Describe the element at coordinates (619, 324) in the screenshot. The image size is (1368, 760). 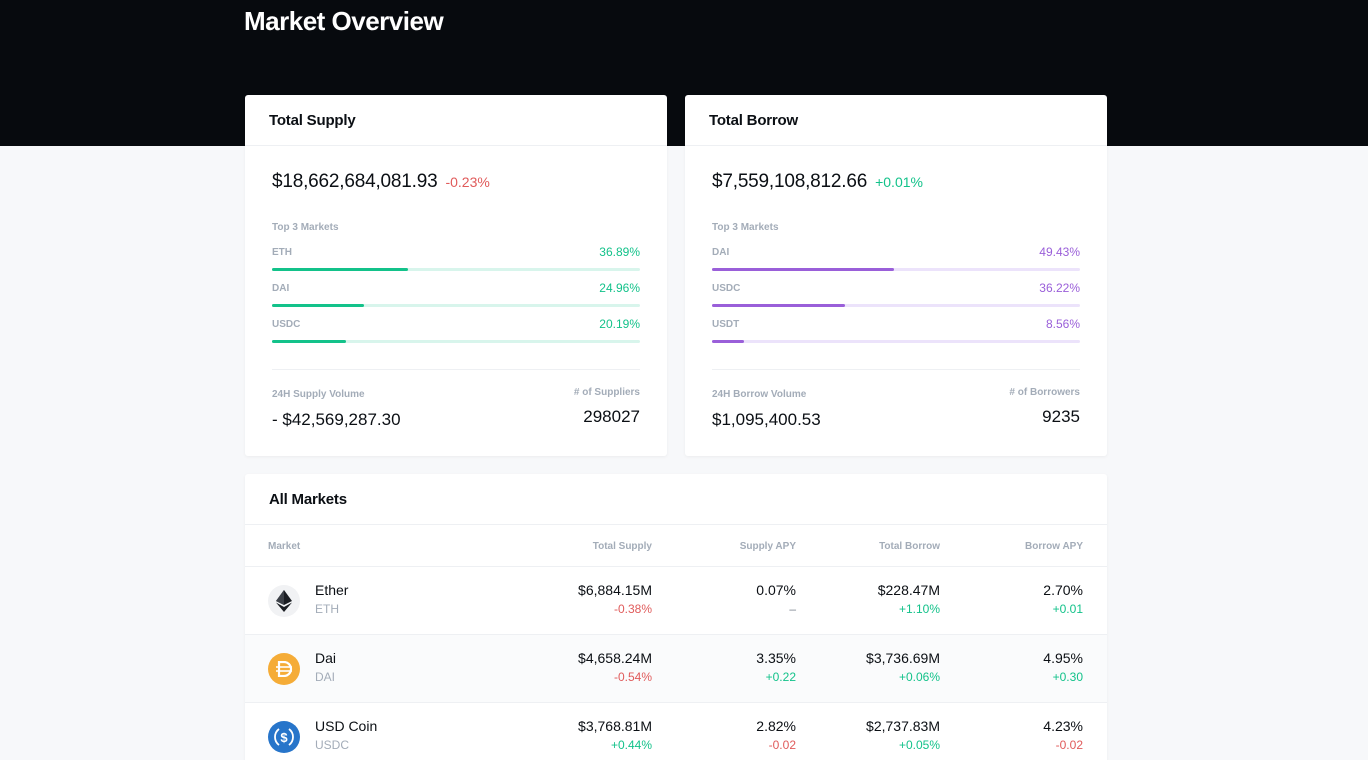
I see `top-market-percent: 20.19%` at that location.